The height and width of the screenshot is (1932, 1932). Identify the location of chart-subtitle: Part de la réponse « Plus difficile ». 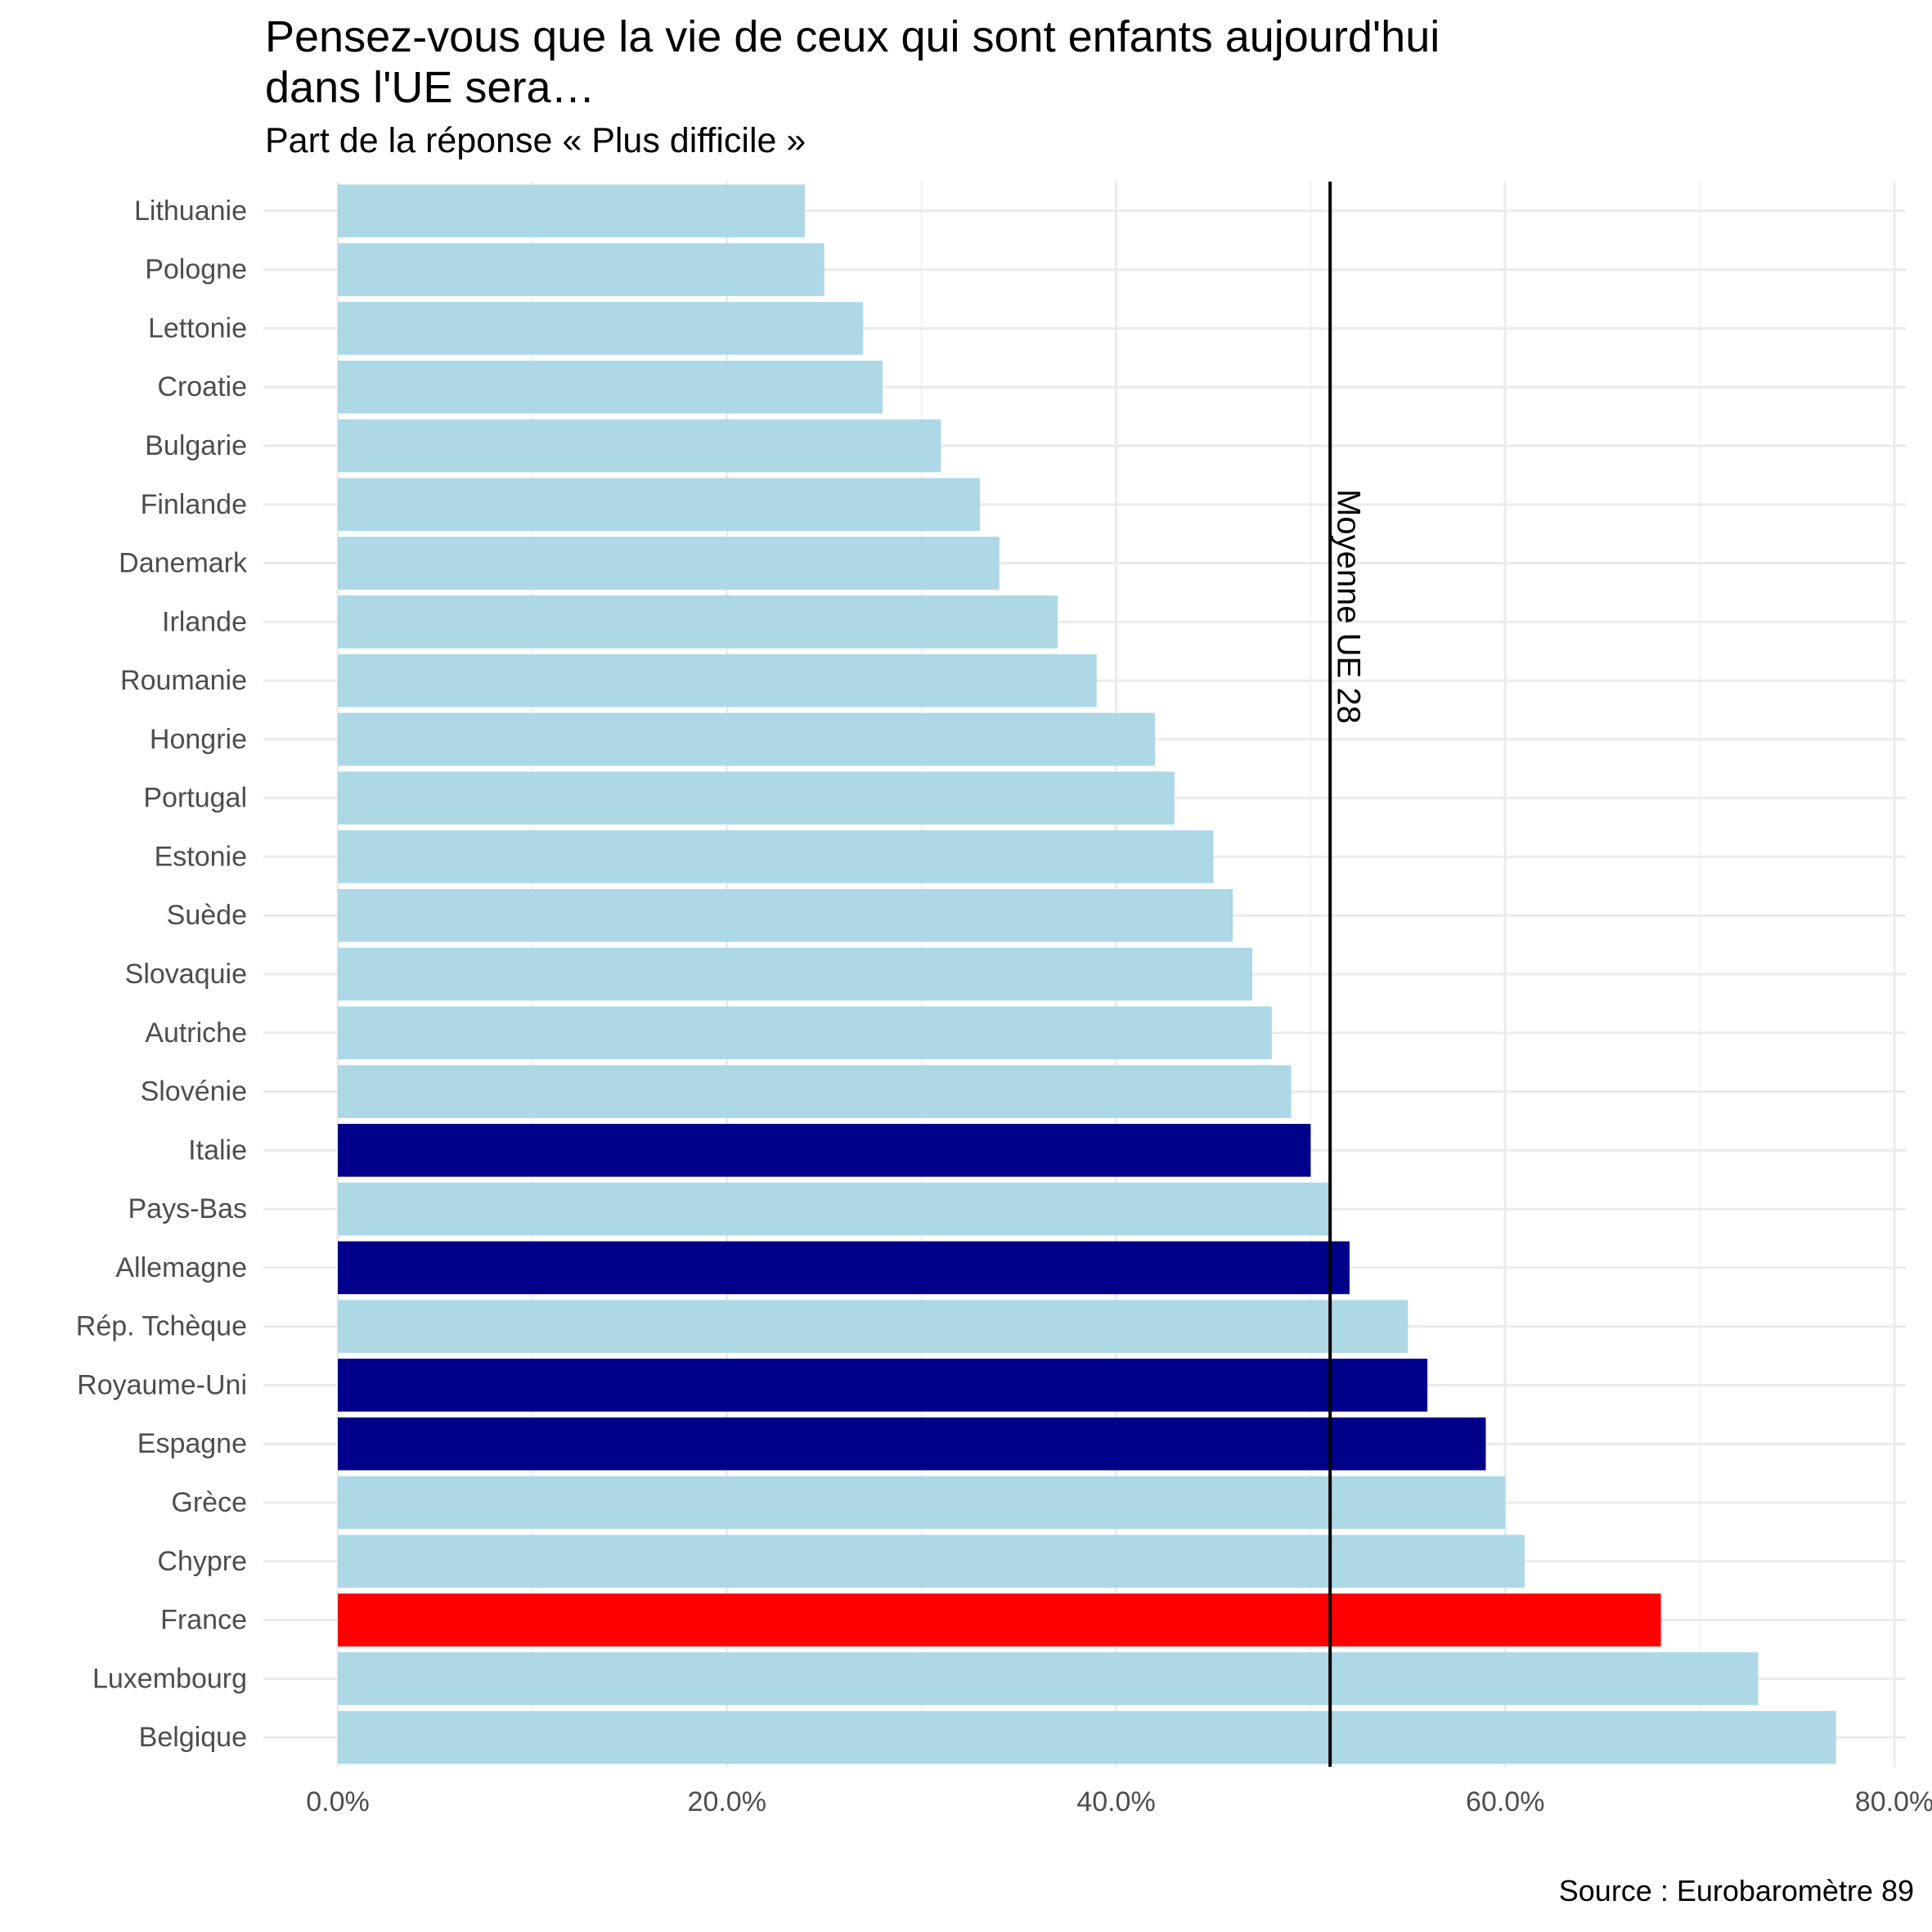
(536, 141).